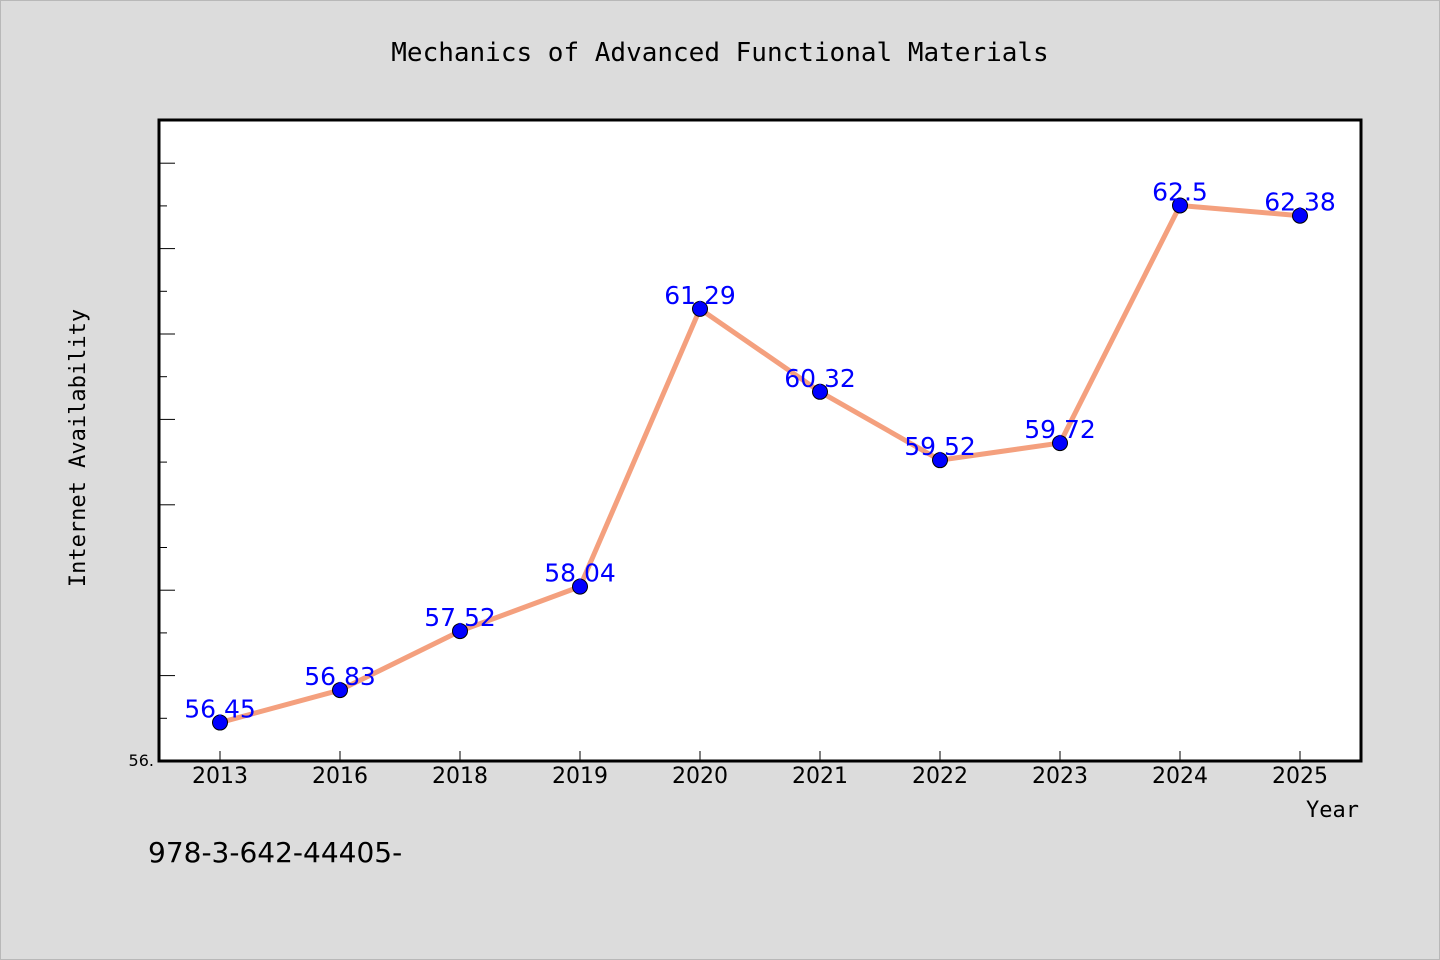 This screenshot has width=1440, height=960. Describe the element at coordinates (760, 770) in the screenshot. I see `x-tick-labels: 2013 2016 2018 2019 2020 2021 2022 2023 2024 2025` at that location.